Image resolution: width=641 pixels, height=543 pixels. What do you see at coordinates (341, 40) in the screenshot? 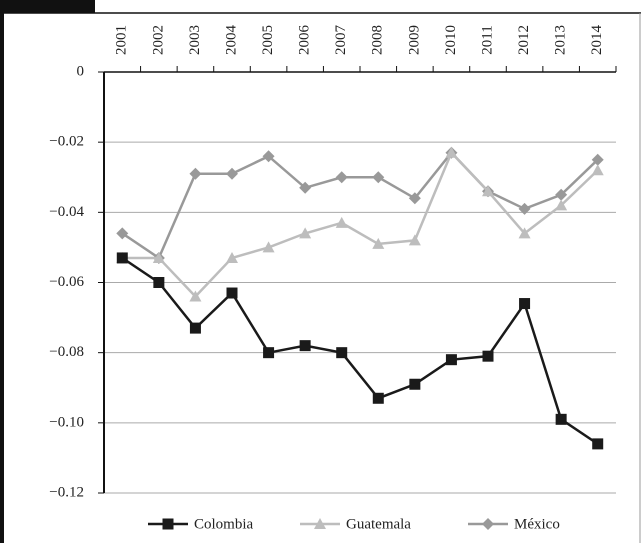
I see `x-tick-label: 2007` at bounding box center [341, 40].